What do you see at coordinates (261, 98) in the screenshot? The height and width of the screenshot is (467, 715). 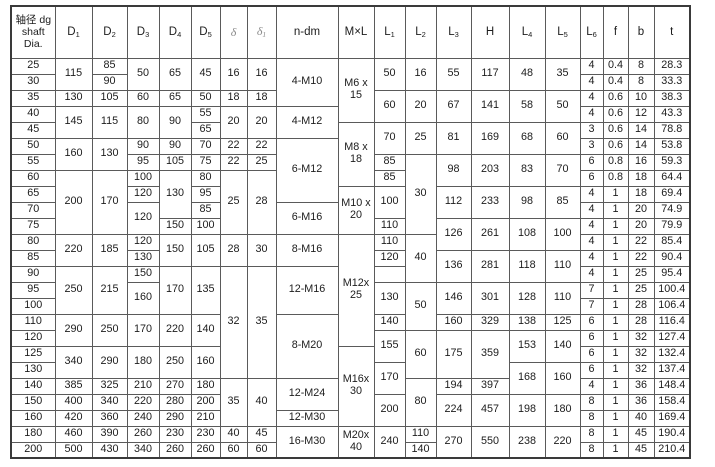 I see `cell-delta1-r2: 18` at bounding box center [261, 98].